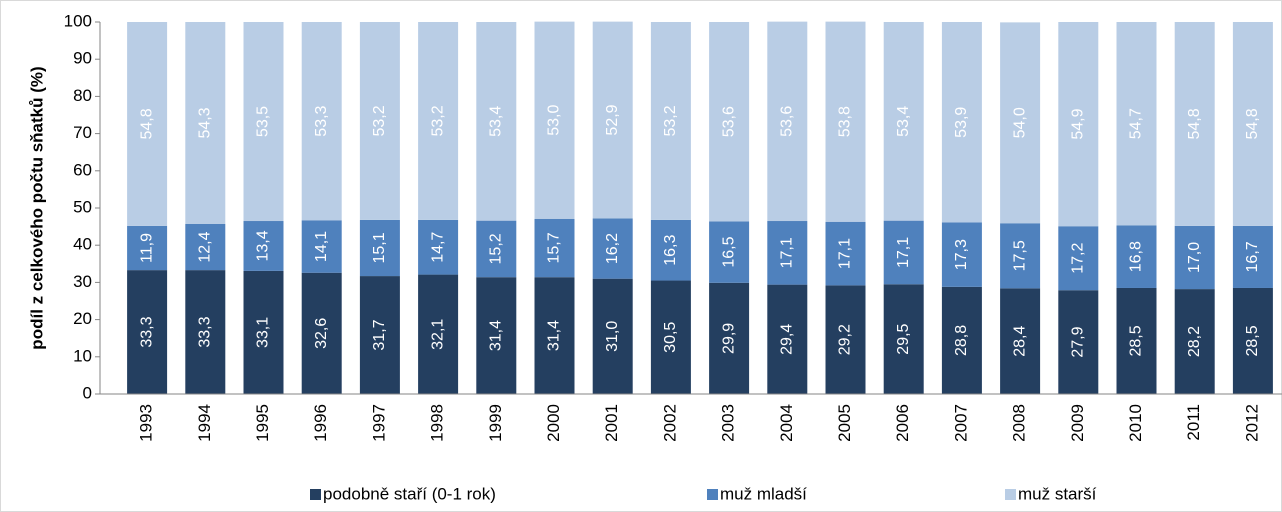  I want to click on value-label: 54,0, so click(1019, 122).